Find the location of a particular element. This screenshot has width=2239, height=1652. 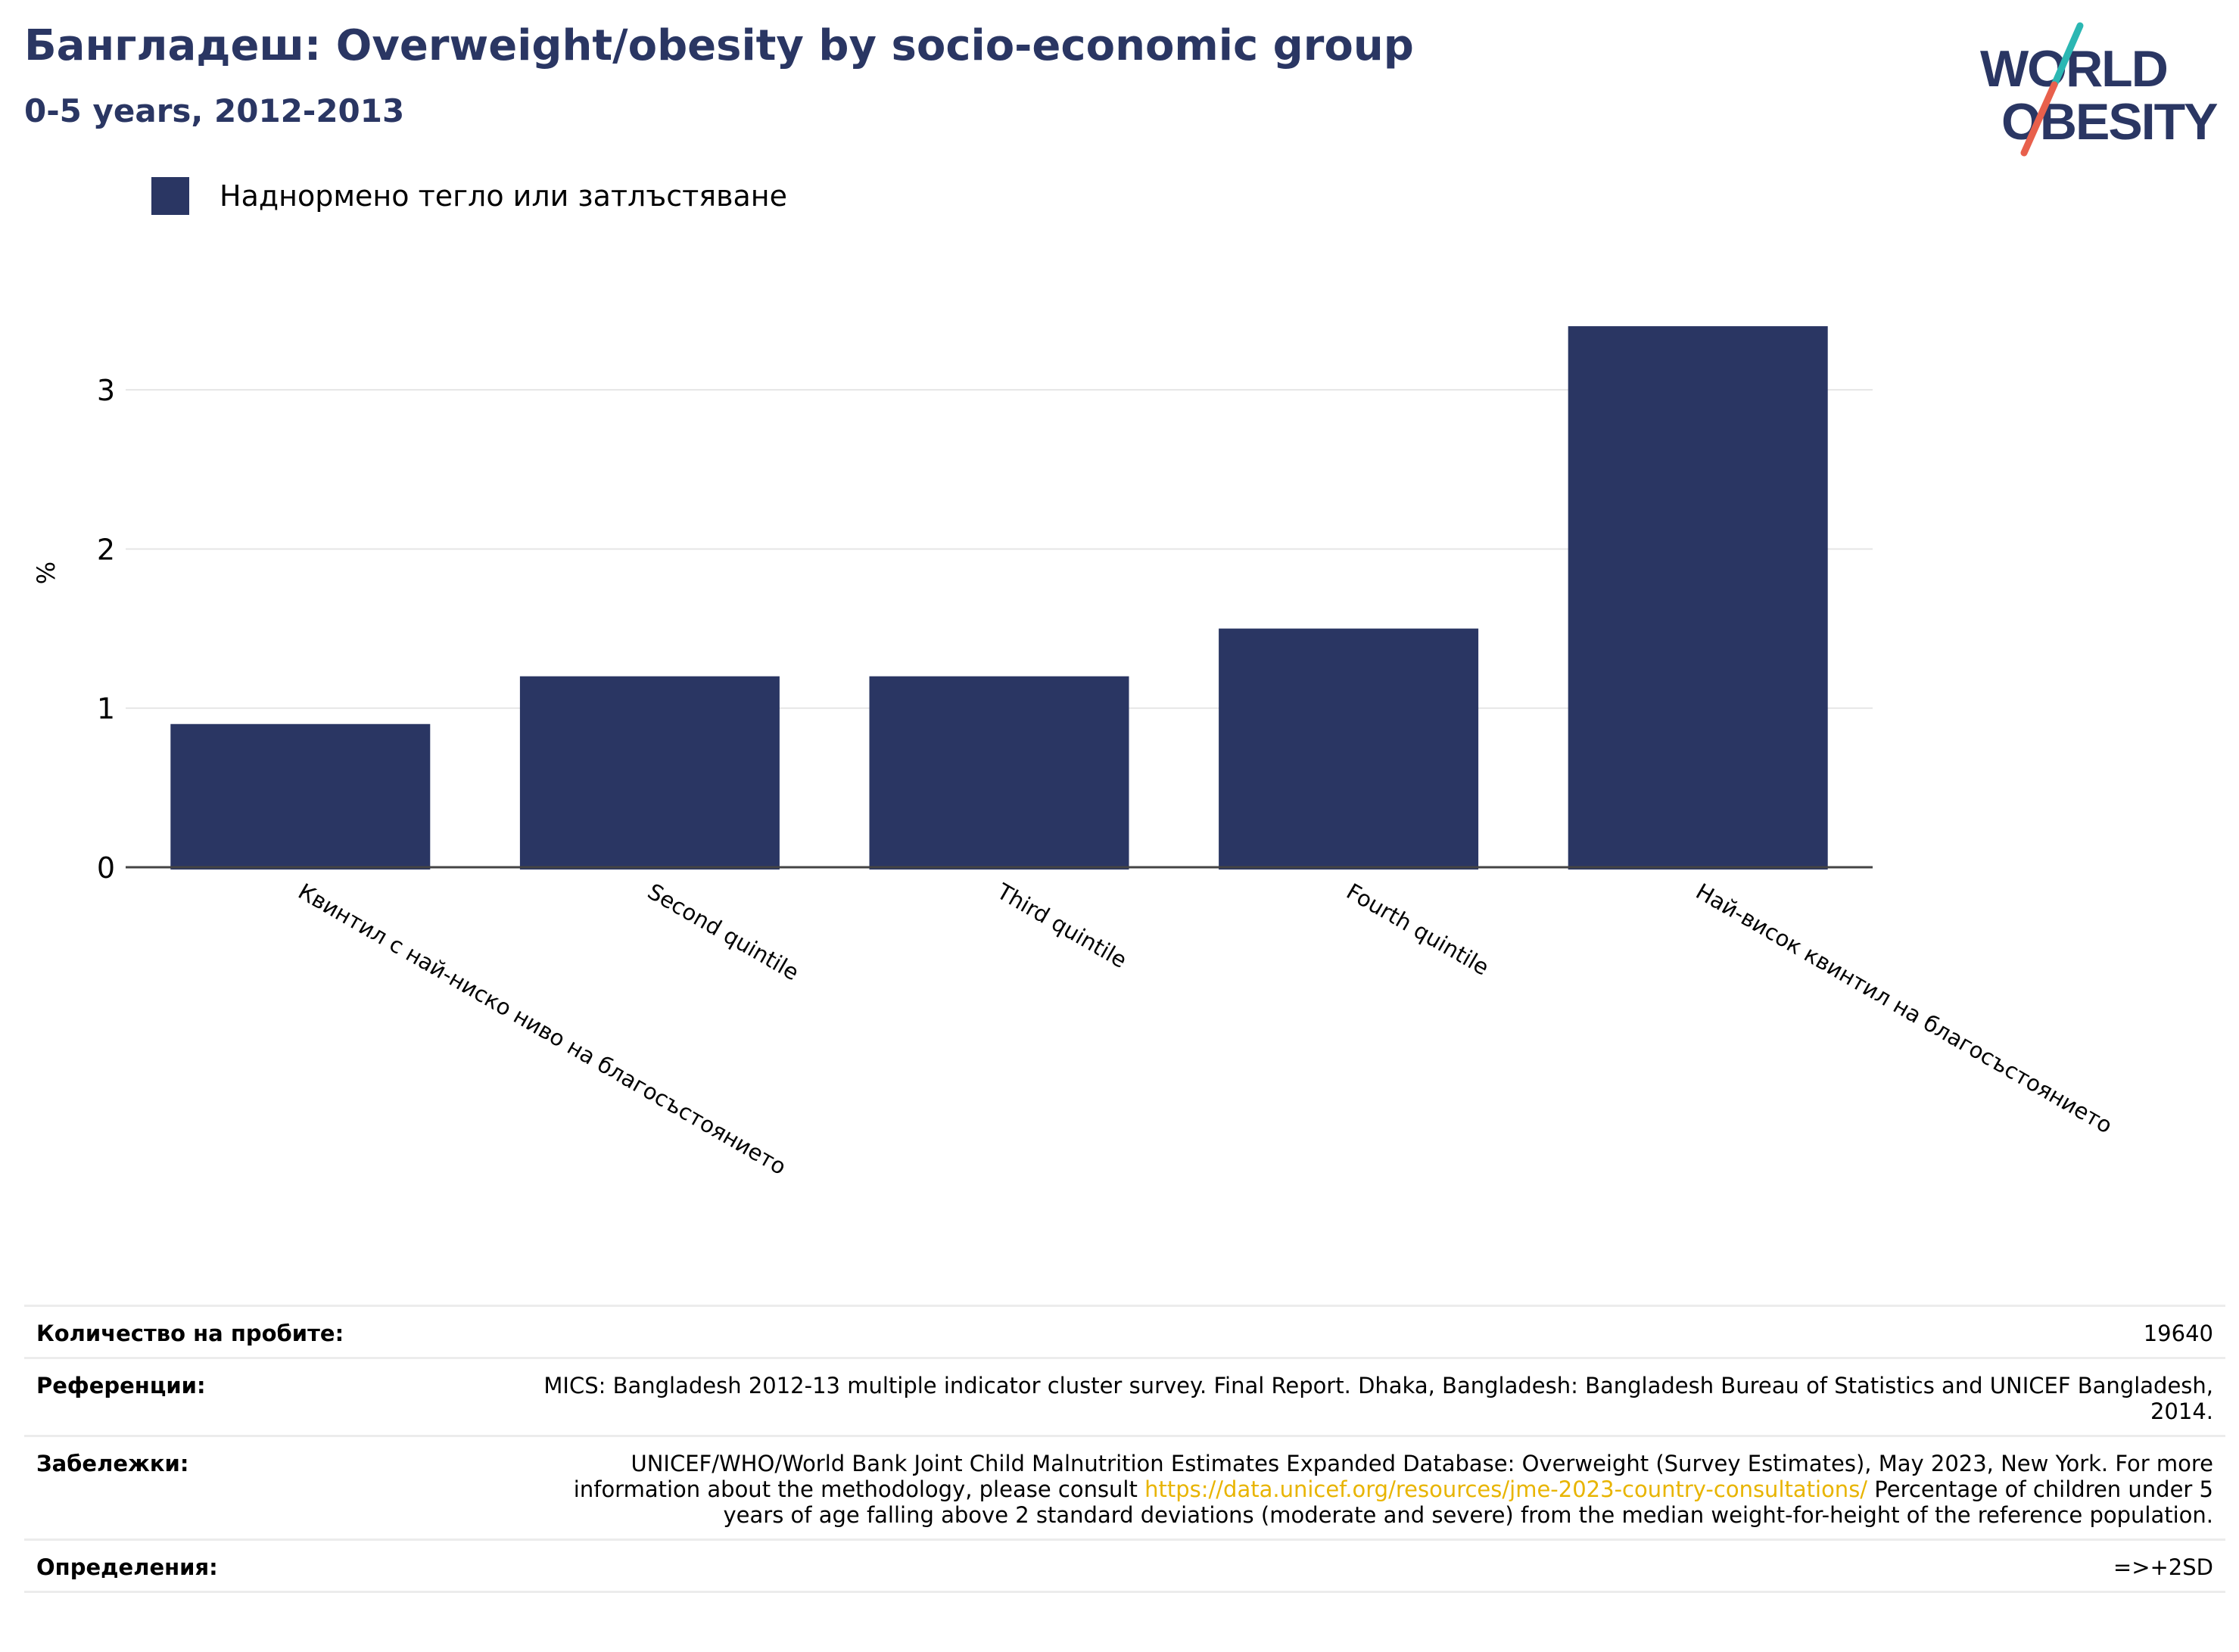

info-value: =>+2SD is located at coordinates (1364, 1565).